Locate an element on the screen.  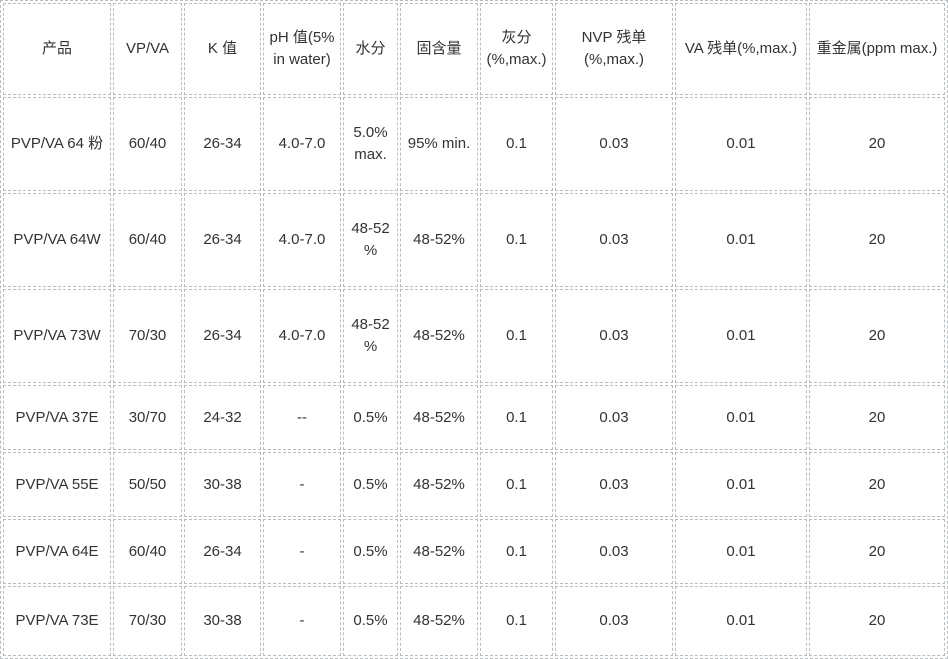
cell-product: PVP/VA 73W is located at coordinates (57, 336).